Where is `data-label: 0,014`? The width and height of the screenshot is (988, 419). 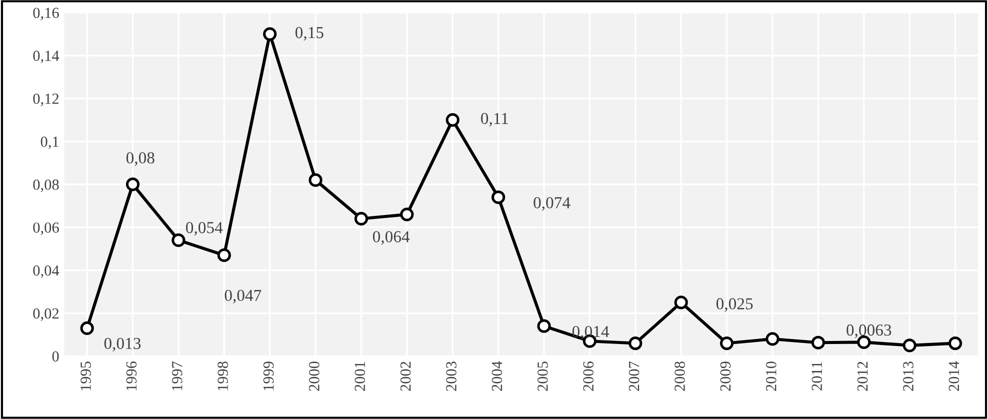 data-label: 0,014 is located at coordinates (591, 333).